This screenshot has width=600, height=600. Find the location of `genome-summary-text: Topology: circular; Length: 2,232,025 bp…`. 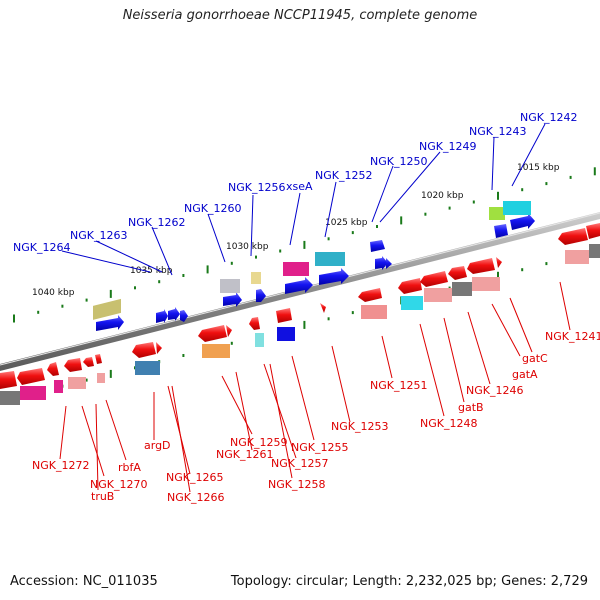

genome-summary-text: Topology: circular; Length: 2,232,025 bp… is located at coordinates (409, 581).